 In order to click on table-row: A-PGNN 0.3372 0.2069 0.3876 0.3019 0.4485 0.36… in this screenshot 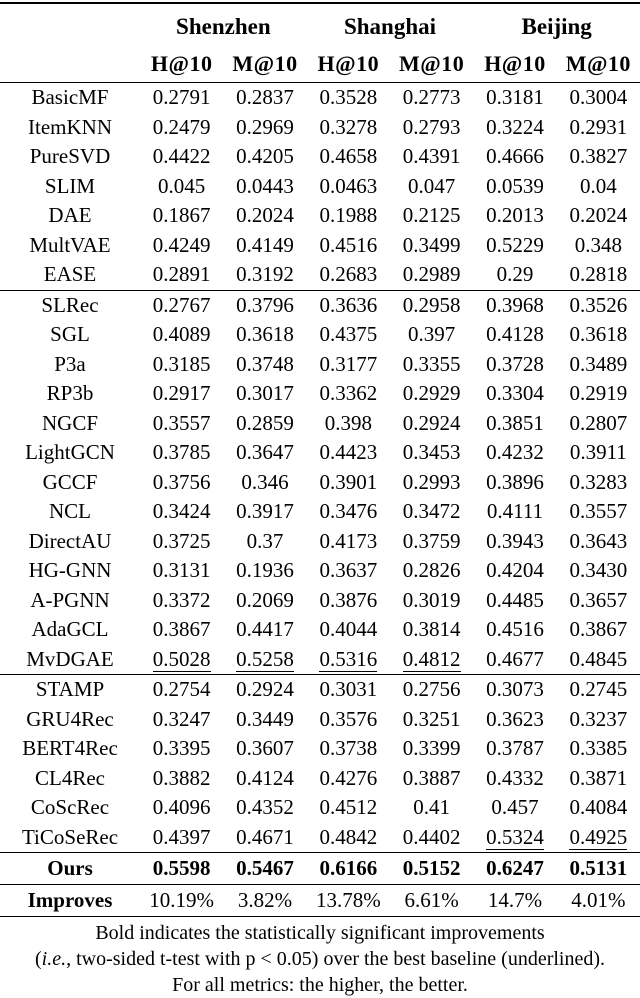, I will do `click(320, 601)`.